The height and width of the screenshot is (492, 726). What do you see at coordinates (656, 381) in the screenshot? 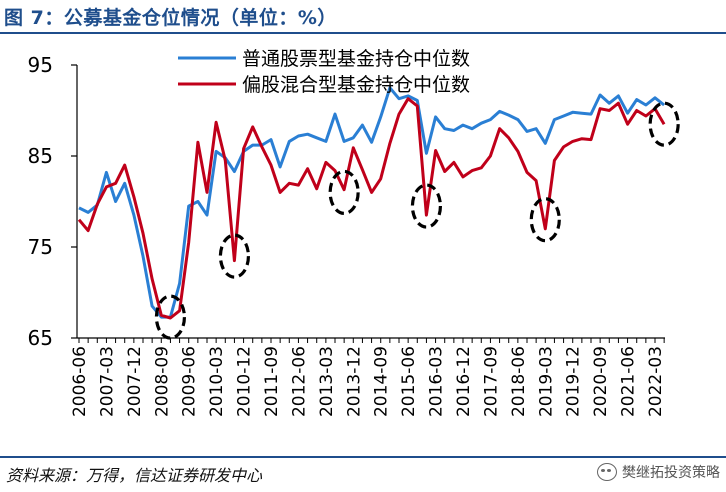
I see `x-tick-label: 2022-03` at bounding box center [656, 381].